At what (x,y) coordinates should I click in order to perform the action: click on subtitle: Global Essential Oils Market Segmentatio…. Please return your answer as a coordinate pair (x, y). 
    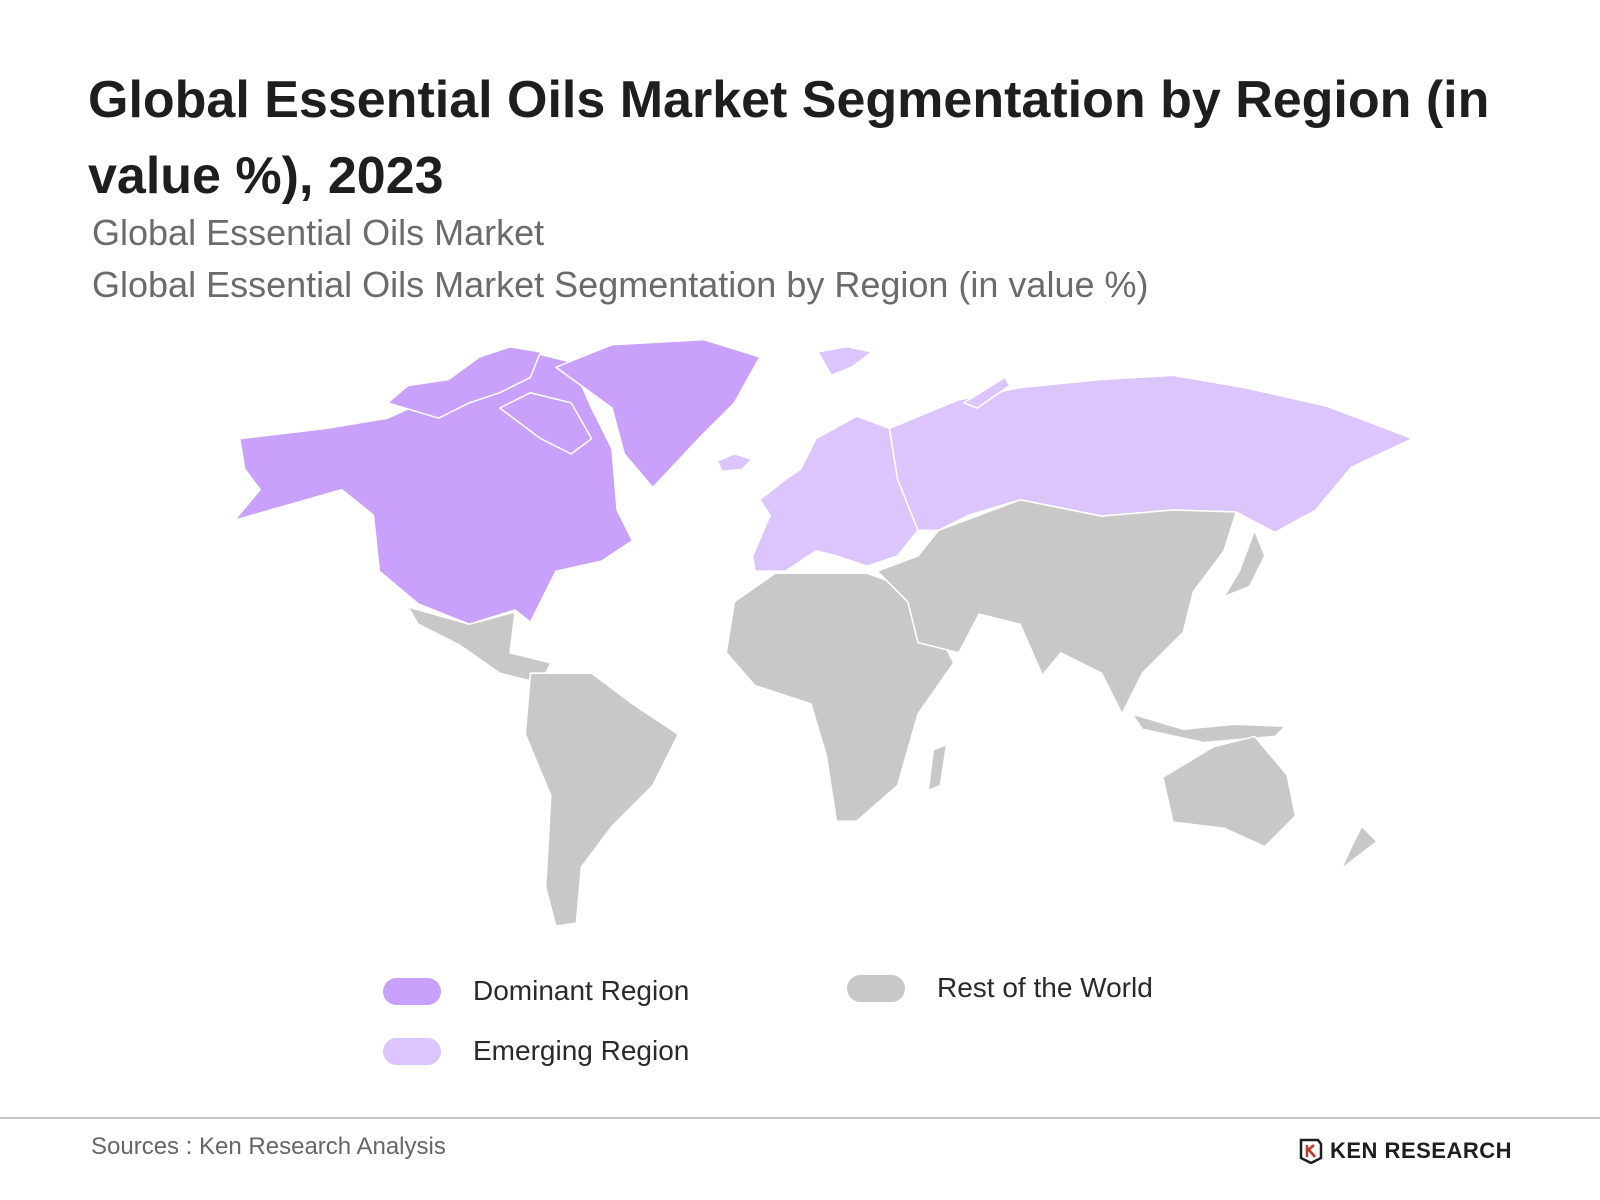
    Looking at the image, I should click on (620, 284).